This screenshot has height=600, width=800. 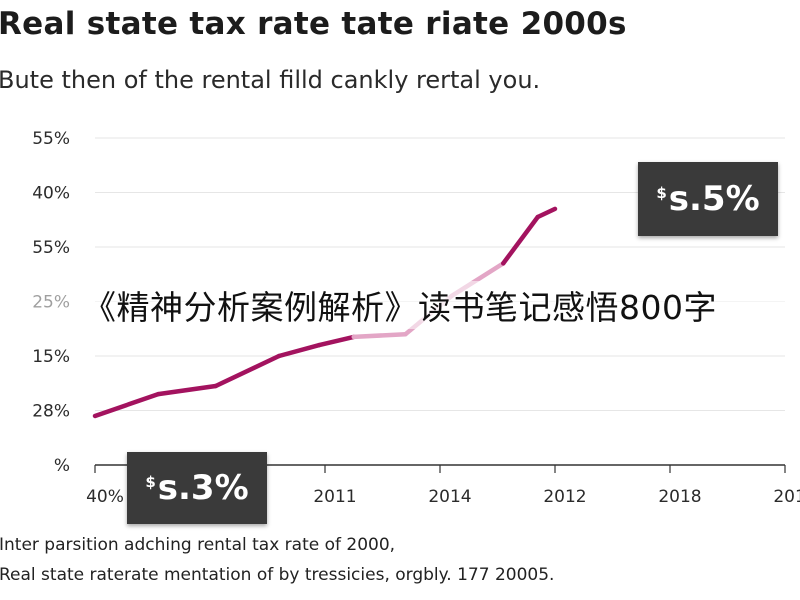 I want to click on y-tick-label: 15%, so click(x=51, y=357).